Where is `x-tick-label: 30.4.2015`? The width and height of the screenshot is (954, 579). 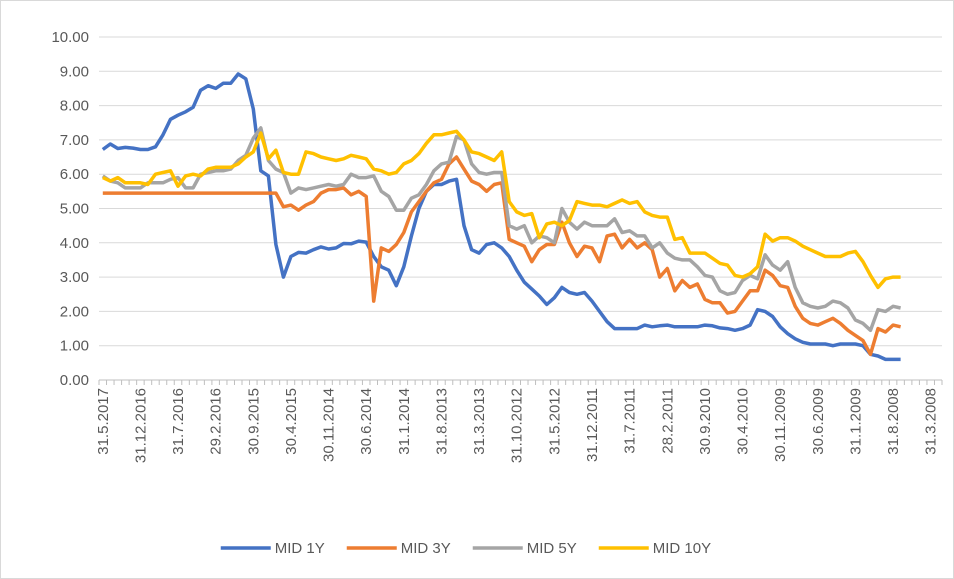
x-tick-label: 30.4.2015 is located at coordinates (291, 421).